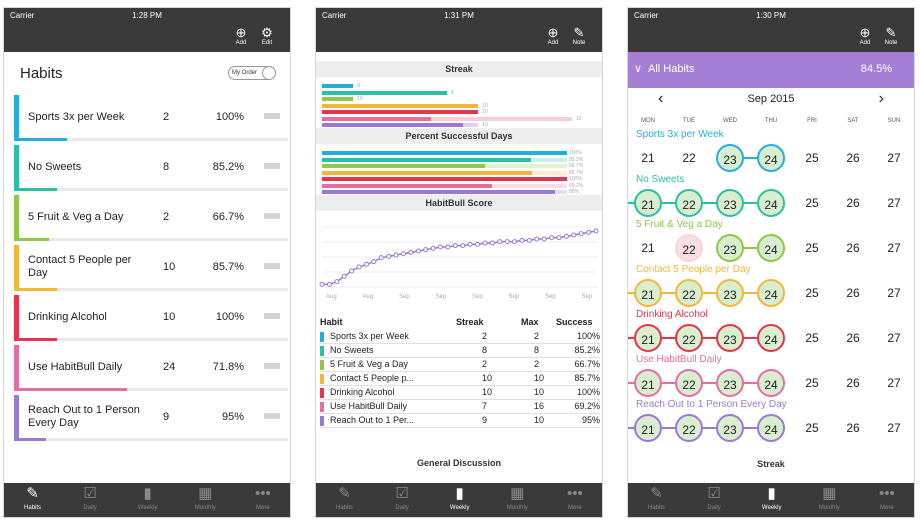 Image resolution: width=920 pixels, height=521 pixels. Describe the element at coordinates (661, 98) in the screenshot. I see `prev-month-chevron-icon: ‹` at that location.